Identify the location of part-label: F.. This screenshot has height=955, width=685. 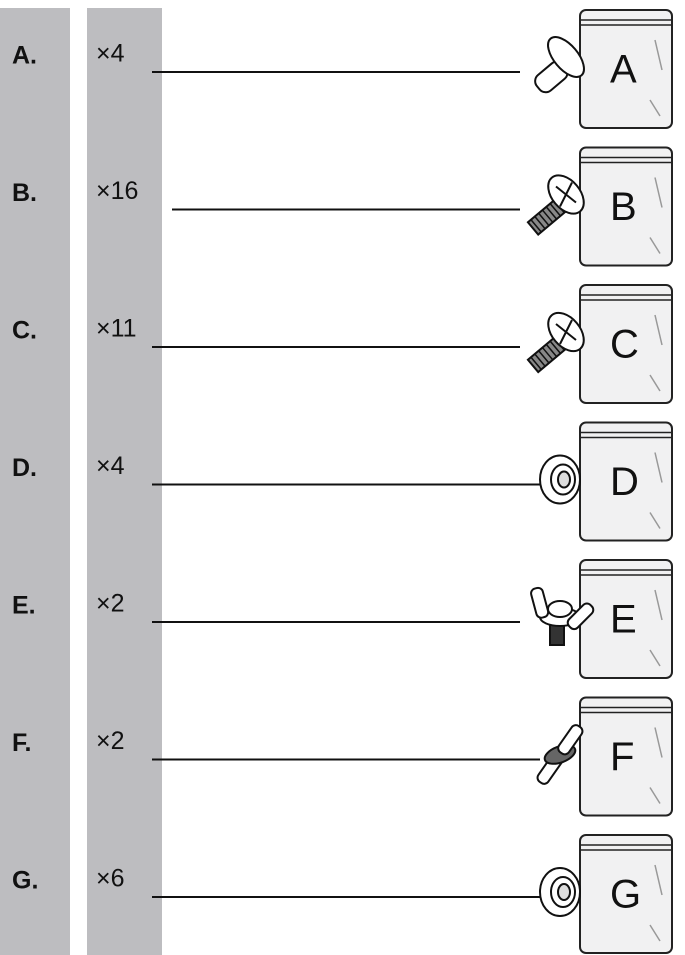
(21, 743).